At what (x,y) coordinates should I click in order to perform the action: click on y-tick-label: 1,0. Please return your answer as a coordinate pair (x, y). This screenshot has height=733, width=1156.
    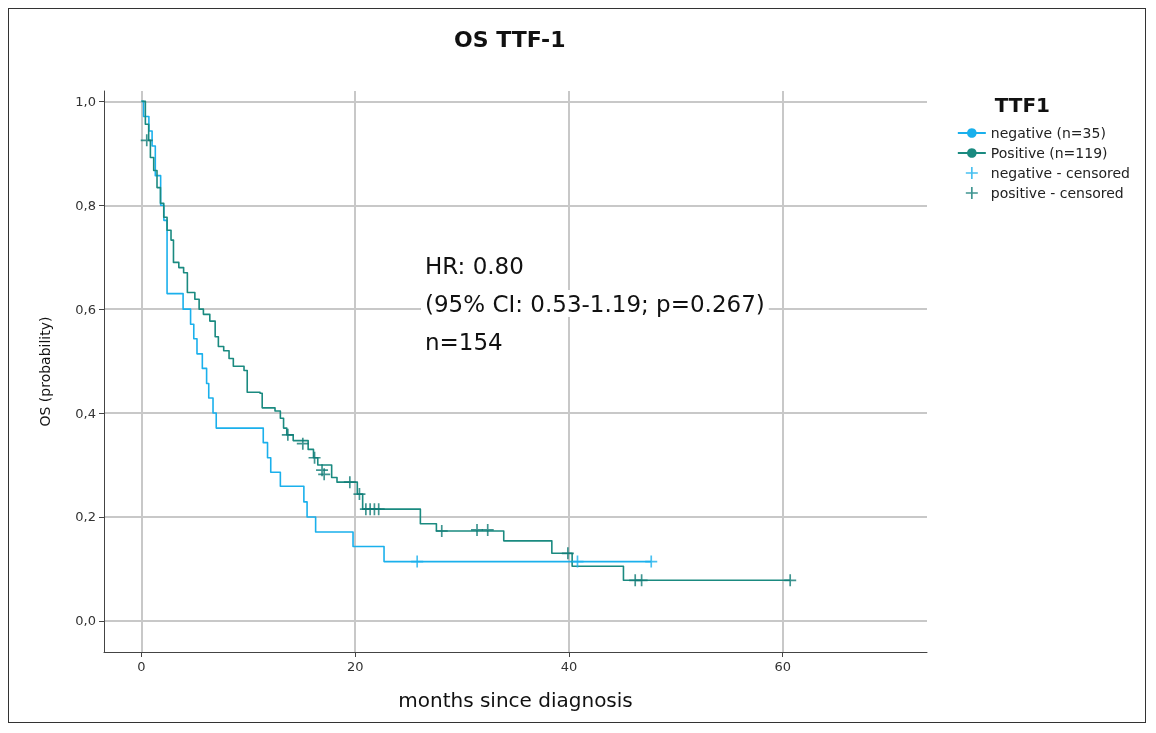
    Looking at the image, I should click on (85, 101).